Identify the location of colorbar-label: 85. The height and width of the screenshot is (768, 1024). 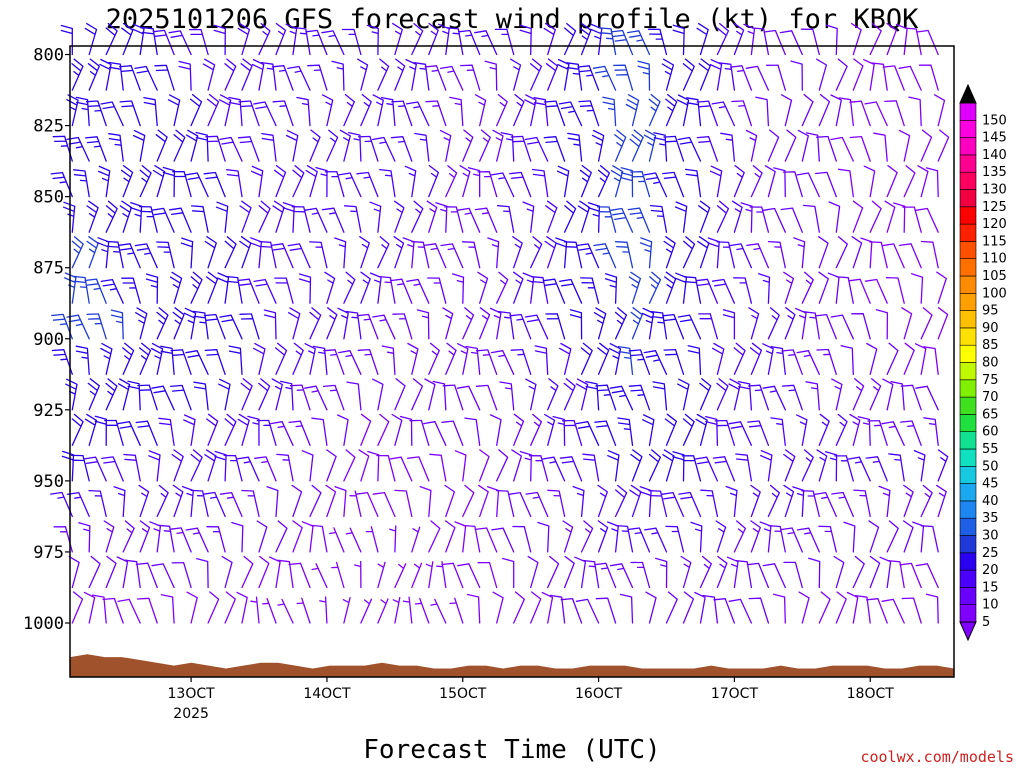
(990, 345).